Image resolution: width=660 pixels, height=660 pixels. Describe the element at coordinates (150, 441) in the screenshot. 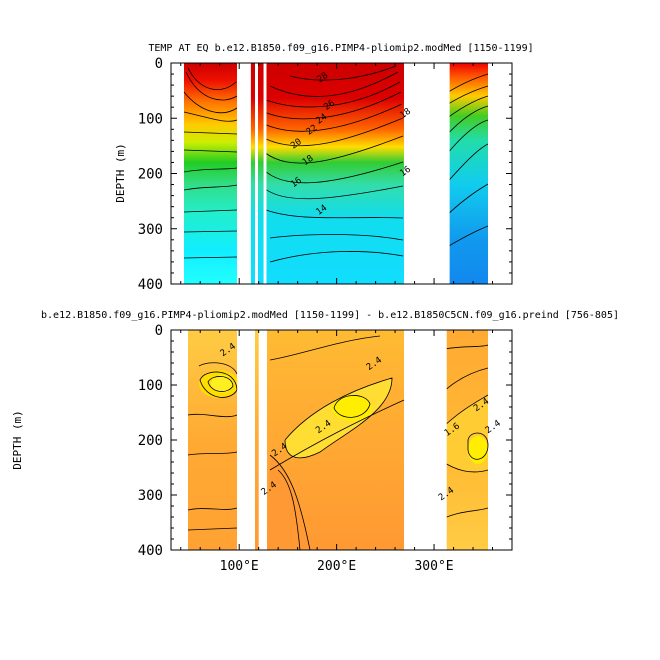

I see `panel2-ytick-label: 200` at that location.